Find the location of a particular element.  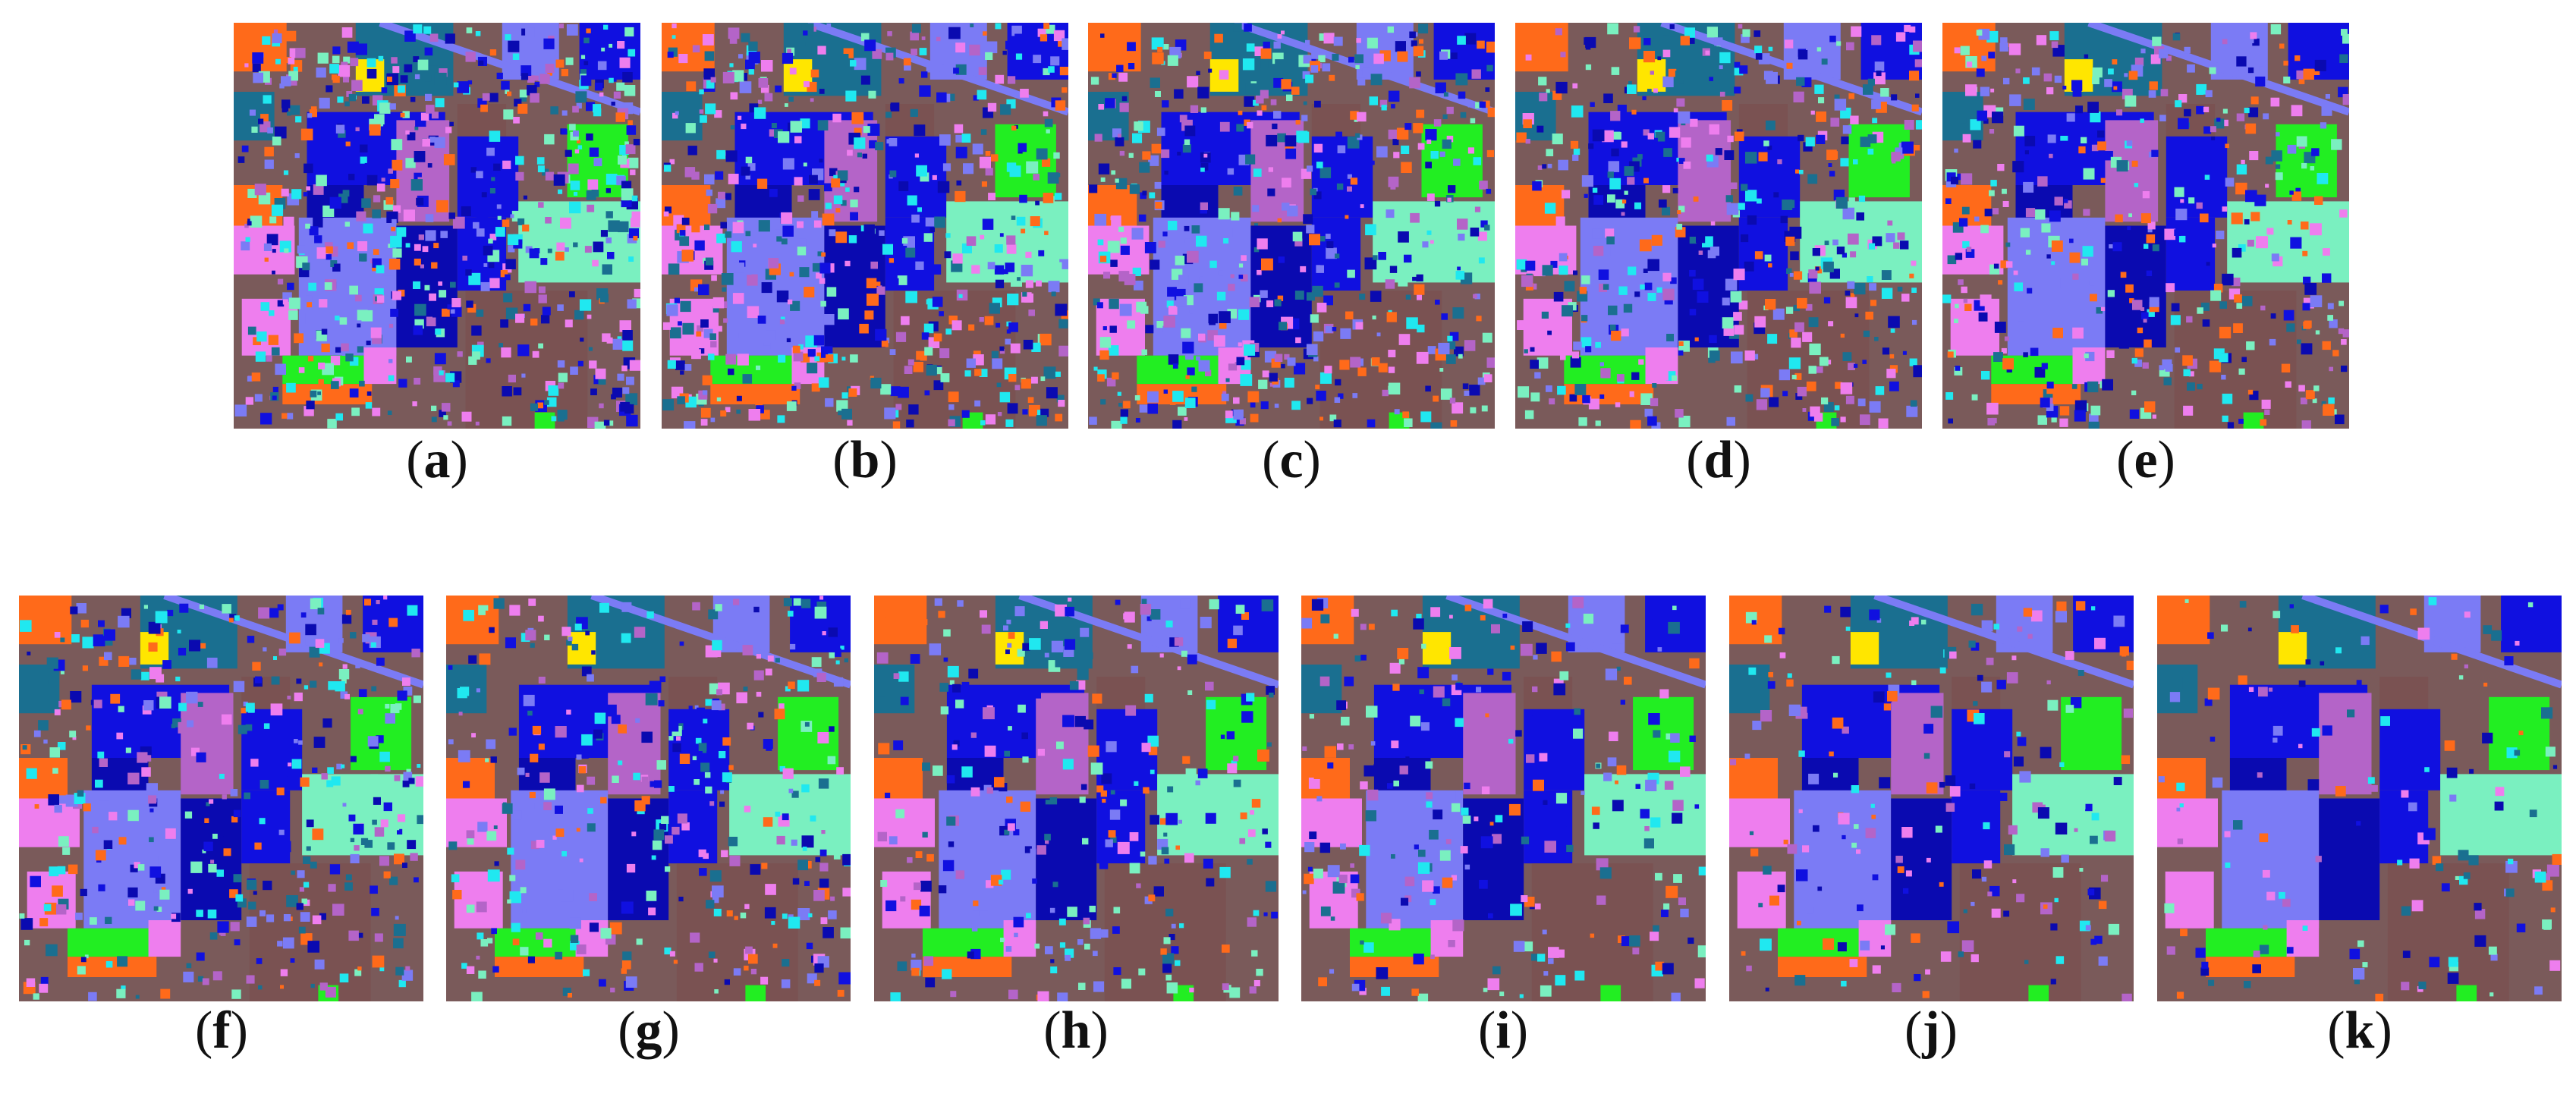

class-region-pink is located at coordinates (164, 938).